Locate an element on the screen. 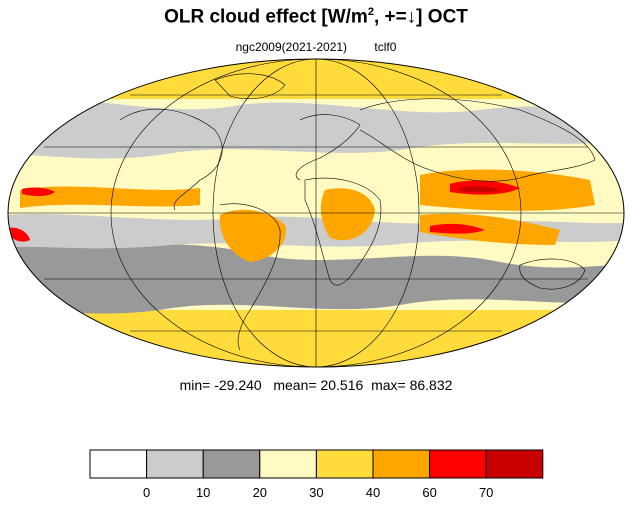 This screenshot has height=506, width=632. mean-value: 20.516 is located at coordinates (342, 385).